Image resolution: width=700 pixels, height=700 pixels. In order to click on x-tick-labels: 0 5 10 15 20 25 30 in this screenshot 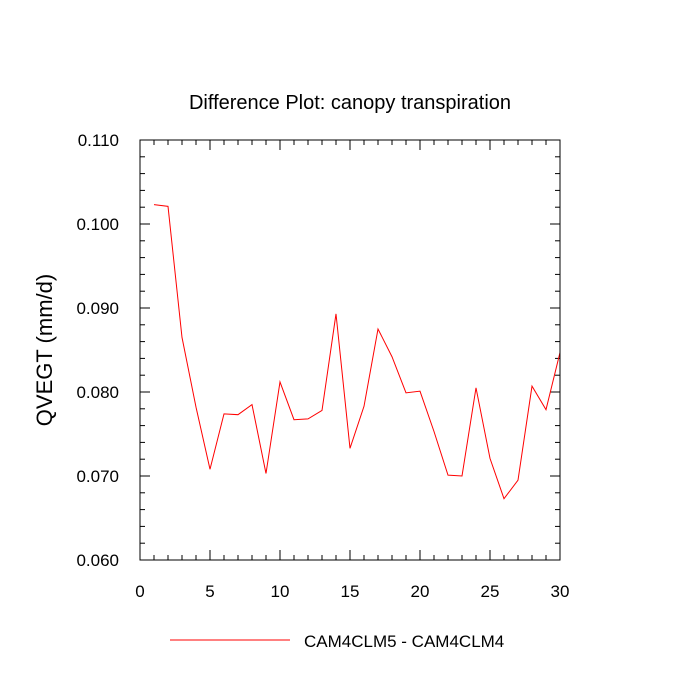, I will do `click(352, 591)`.